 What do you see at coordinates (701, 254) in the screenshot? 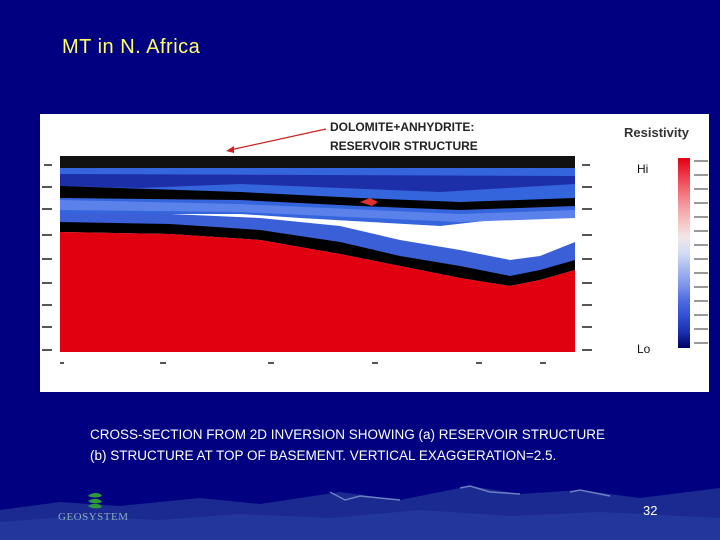
I see `legend-ticks` at bounding box center [701, 254].